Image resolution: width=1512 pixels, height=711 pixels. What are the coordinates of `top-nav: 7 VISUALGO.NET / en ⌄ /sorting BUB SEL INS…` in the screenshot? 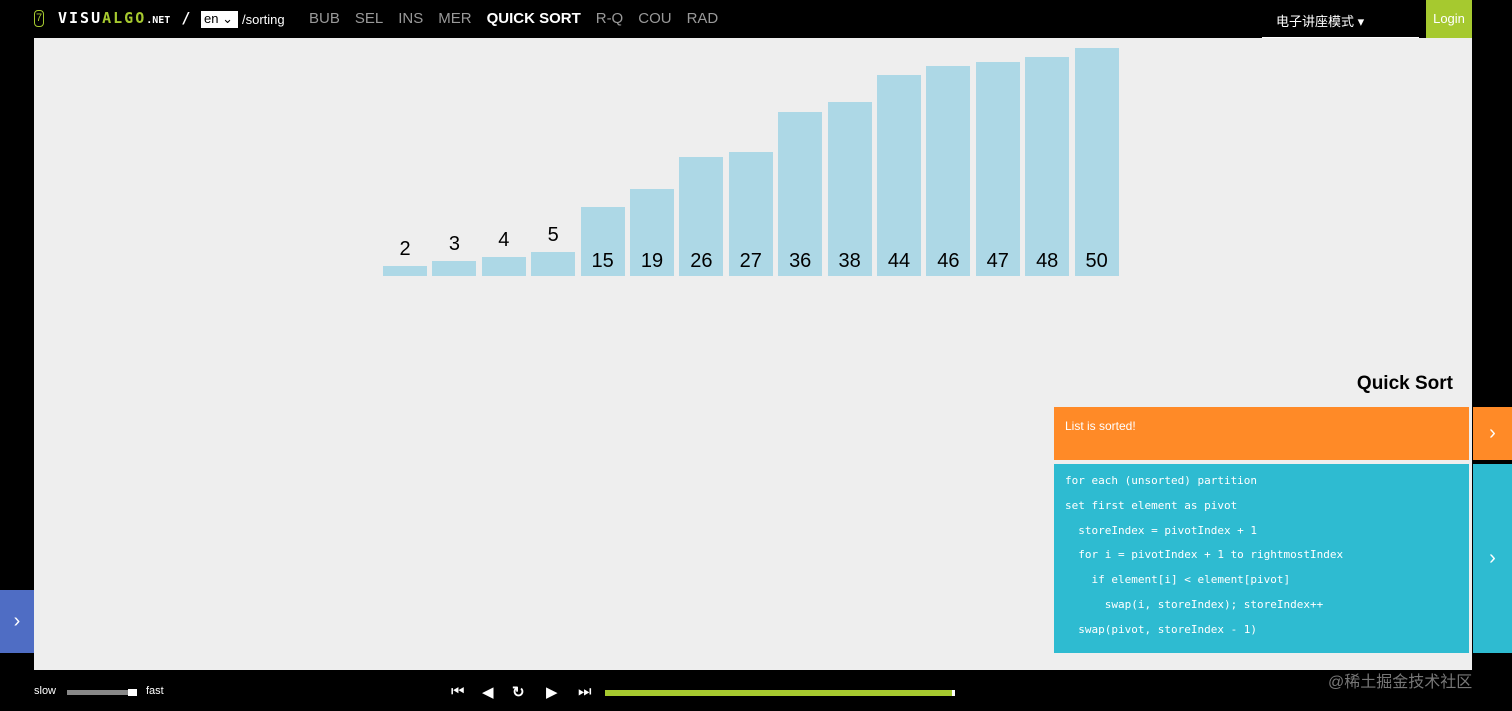 It's located at (756, 19).